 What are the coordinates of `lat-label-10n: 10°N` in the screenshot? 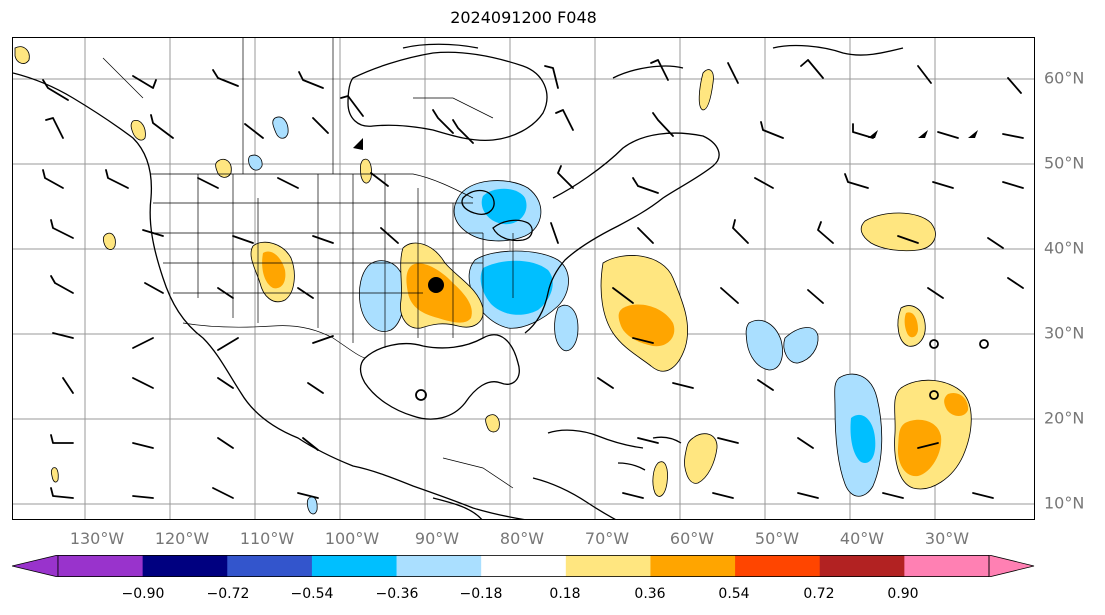 It's located at (1064, 503).